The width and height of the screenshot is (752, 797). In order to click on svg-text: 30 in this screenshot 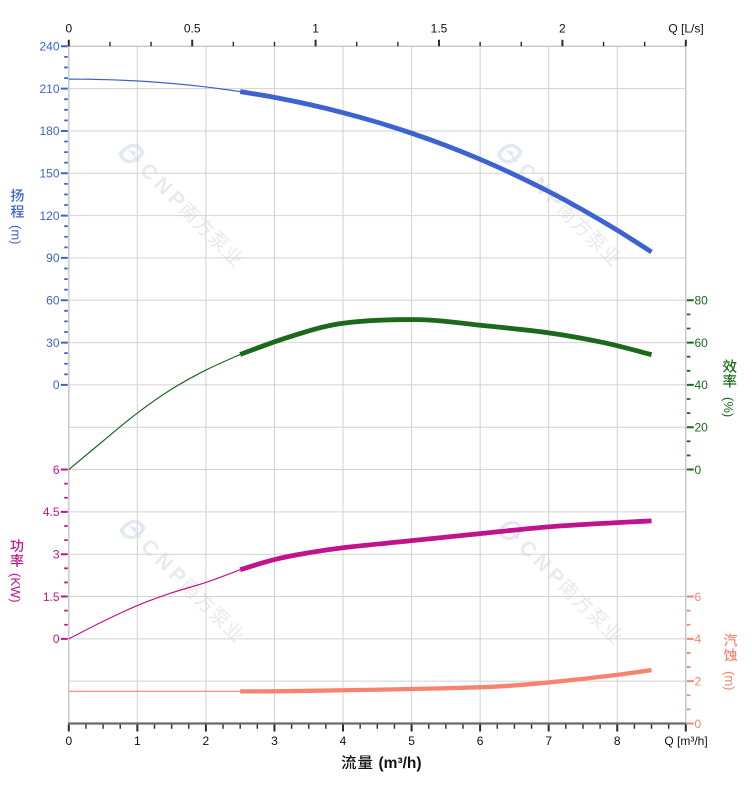, I will do `click(53, 343)`.